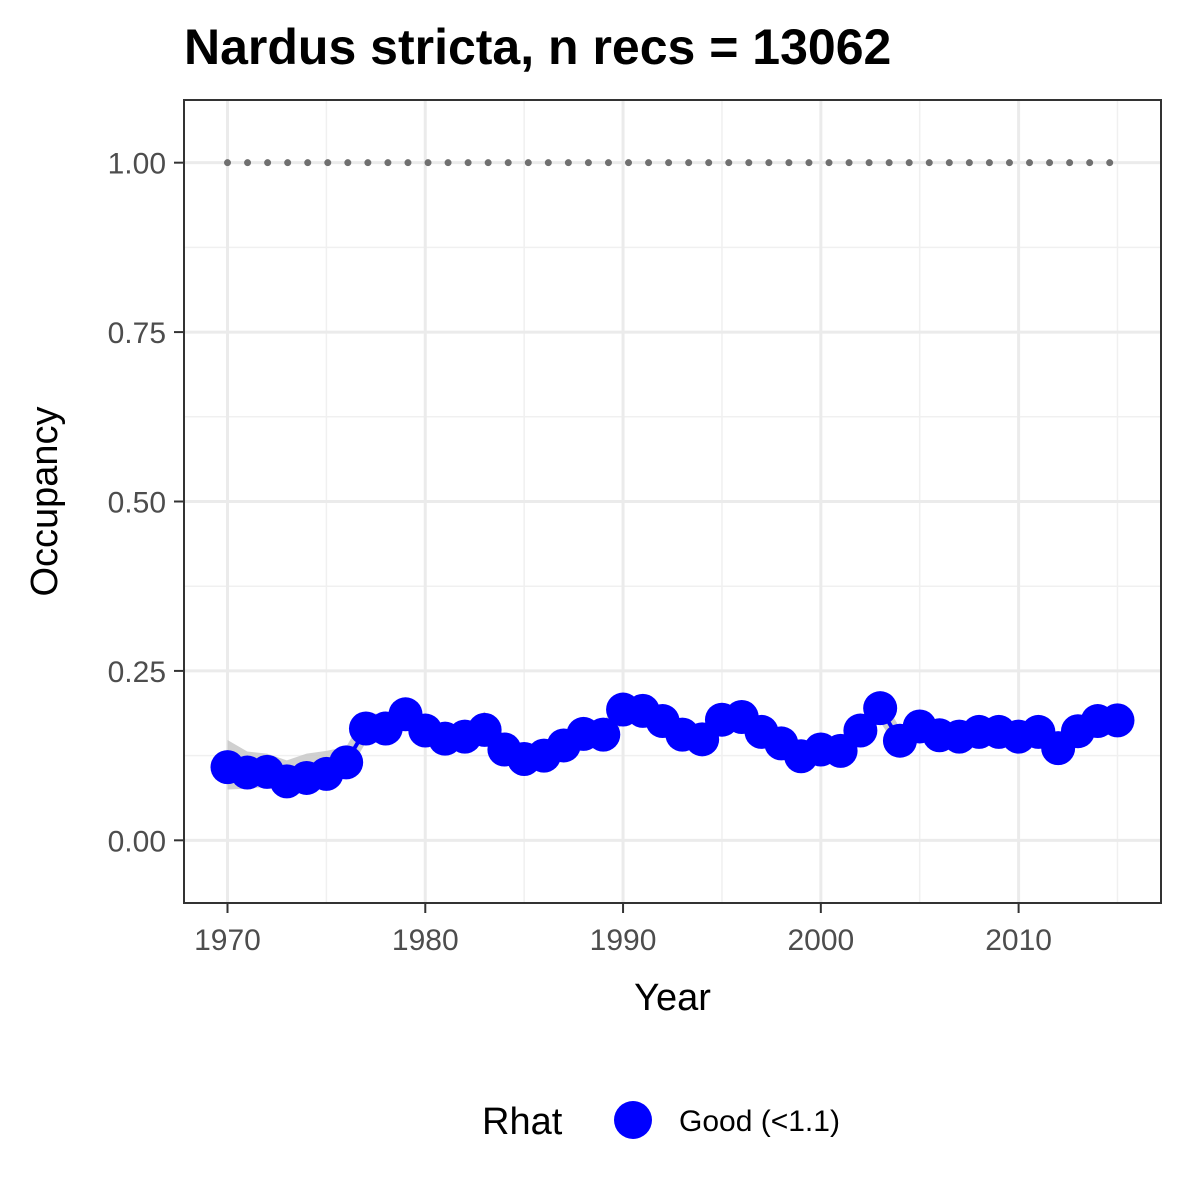 This screenshot has width=1200, height=1200. Describe the element at coordinates (820, 940) in the screenshot. I see `x-tick-label: 2000` at that location.